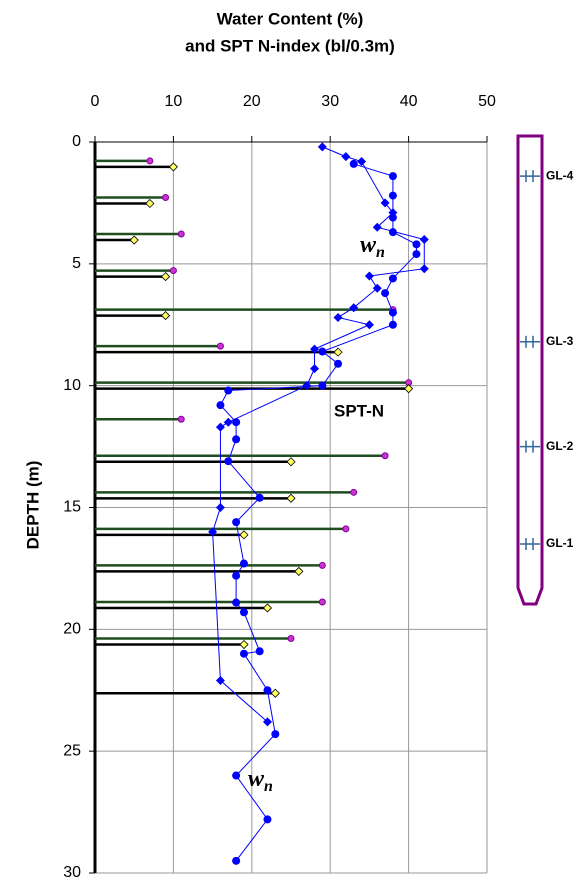 This screenshot has width=587, height=886. Describe the element at coordinates (72, 385) in the screenshot. I see `y-tick-label: 10` at that location.